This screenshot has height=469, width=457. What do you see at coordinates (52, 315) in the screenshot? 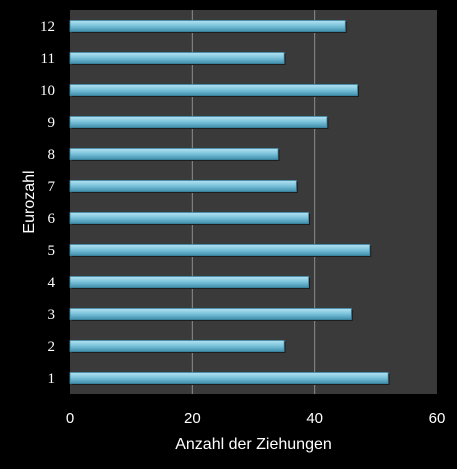
I see `y-tick-label: 3` at bounding box center [52, 315].